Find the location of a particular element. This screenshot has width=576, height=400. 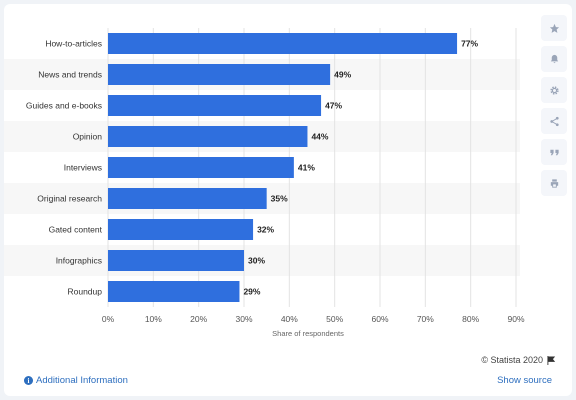

category-label: Roundup is located at coordinates (84, 292).